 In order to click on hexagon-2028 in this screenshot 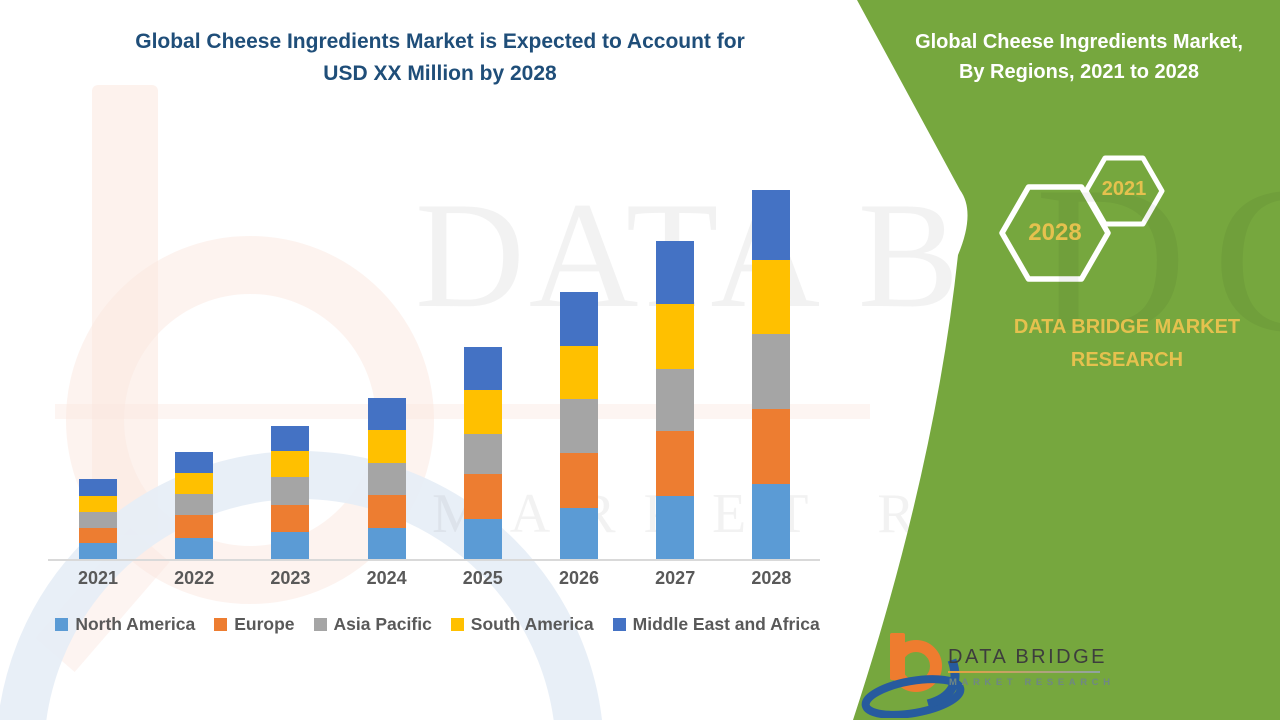, I will do `click(1055, 233)`.